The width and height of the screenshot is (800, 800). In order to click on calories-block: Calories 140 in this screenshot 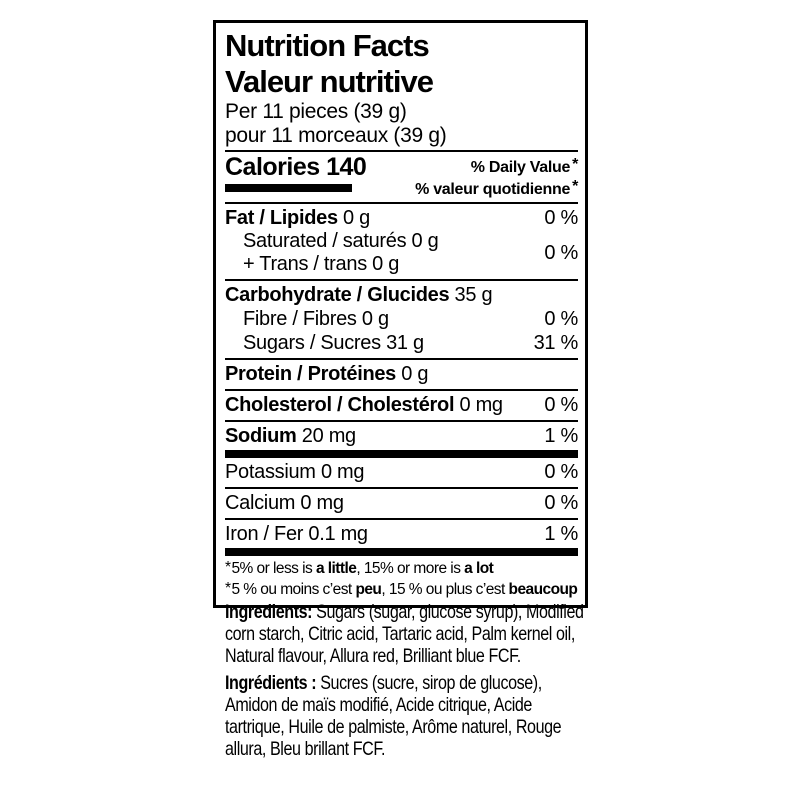, I will do `click(296, 176)`.